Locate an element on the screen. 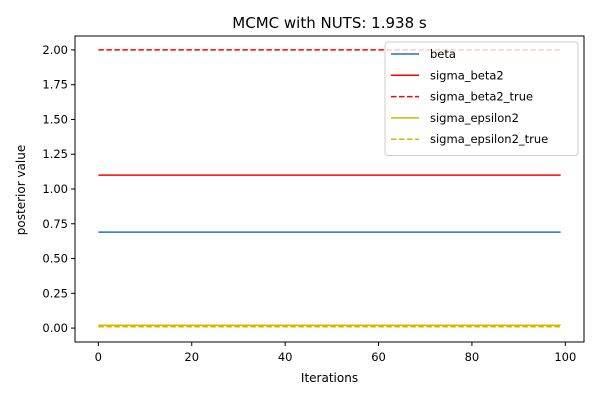 This screenshot has height=400, width=600. x-tick-label: 20 is located at coordinates (191, 357).